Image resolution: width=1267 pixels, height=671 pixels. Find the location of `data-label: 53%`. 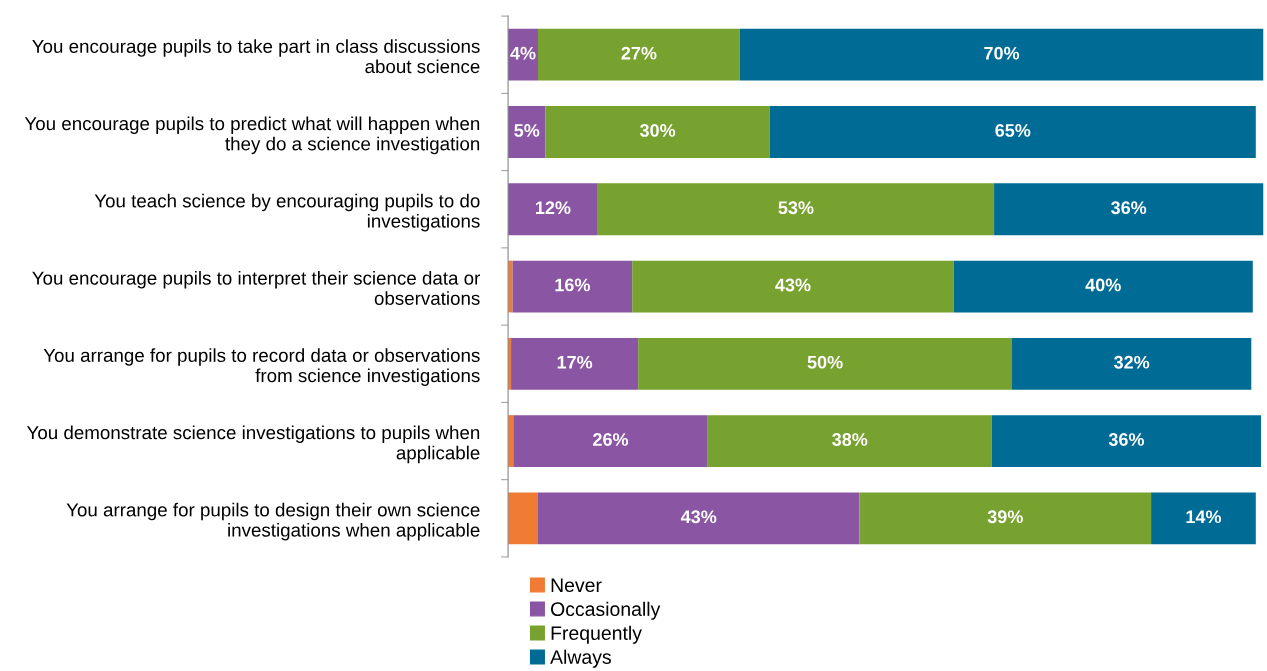

data-label: 53% is located at coordinates (796, 208).